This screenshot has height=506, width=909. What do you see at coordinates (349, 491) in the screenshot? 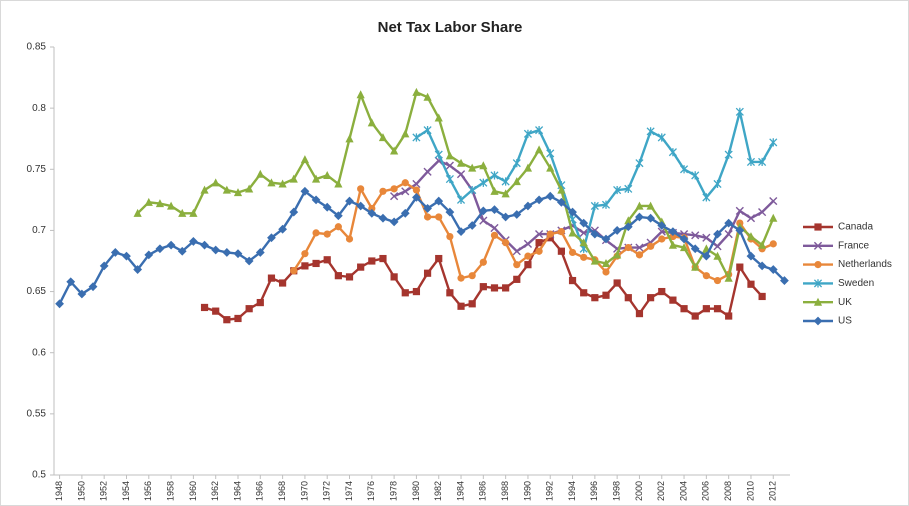
I see `x-tick-label: 1974` at bounding box center [349, 491].